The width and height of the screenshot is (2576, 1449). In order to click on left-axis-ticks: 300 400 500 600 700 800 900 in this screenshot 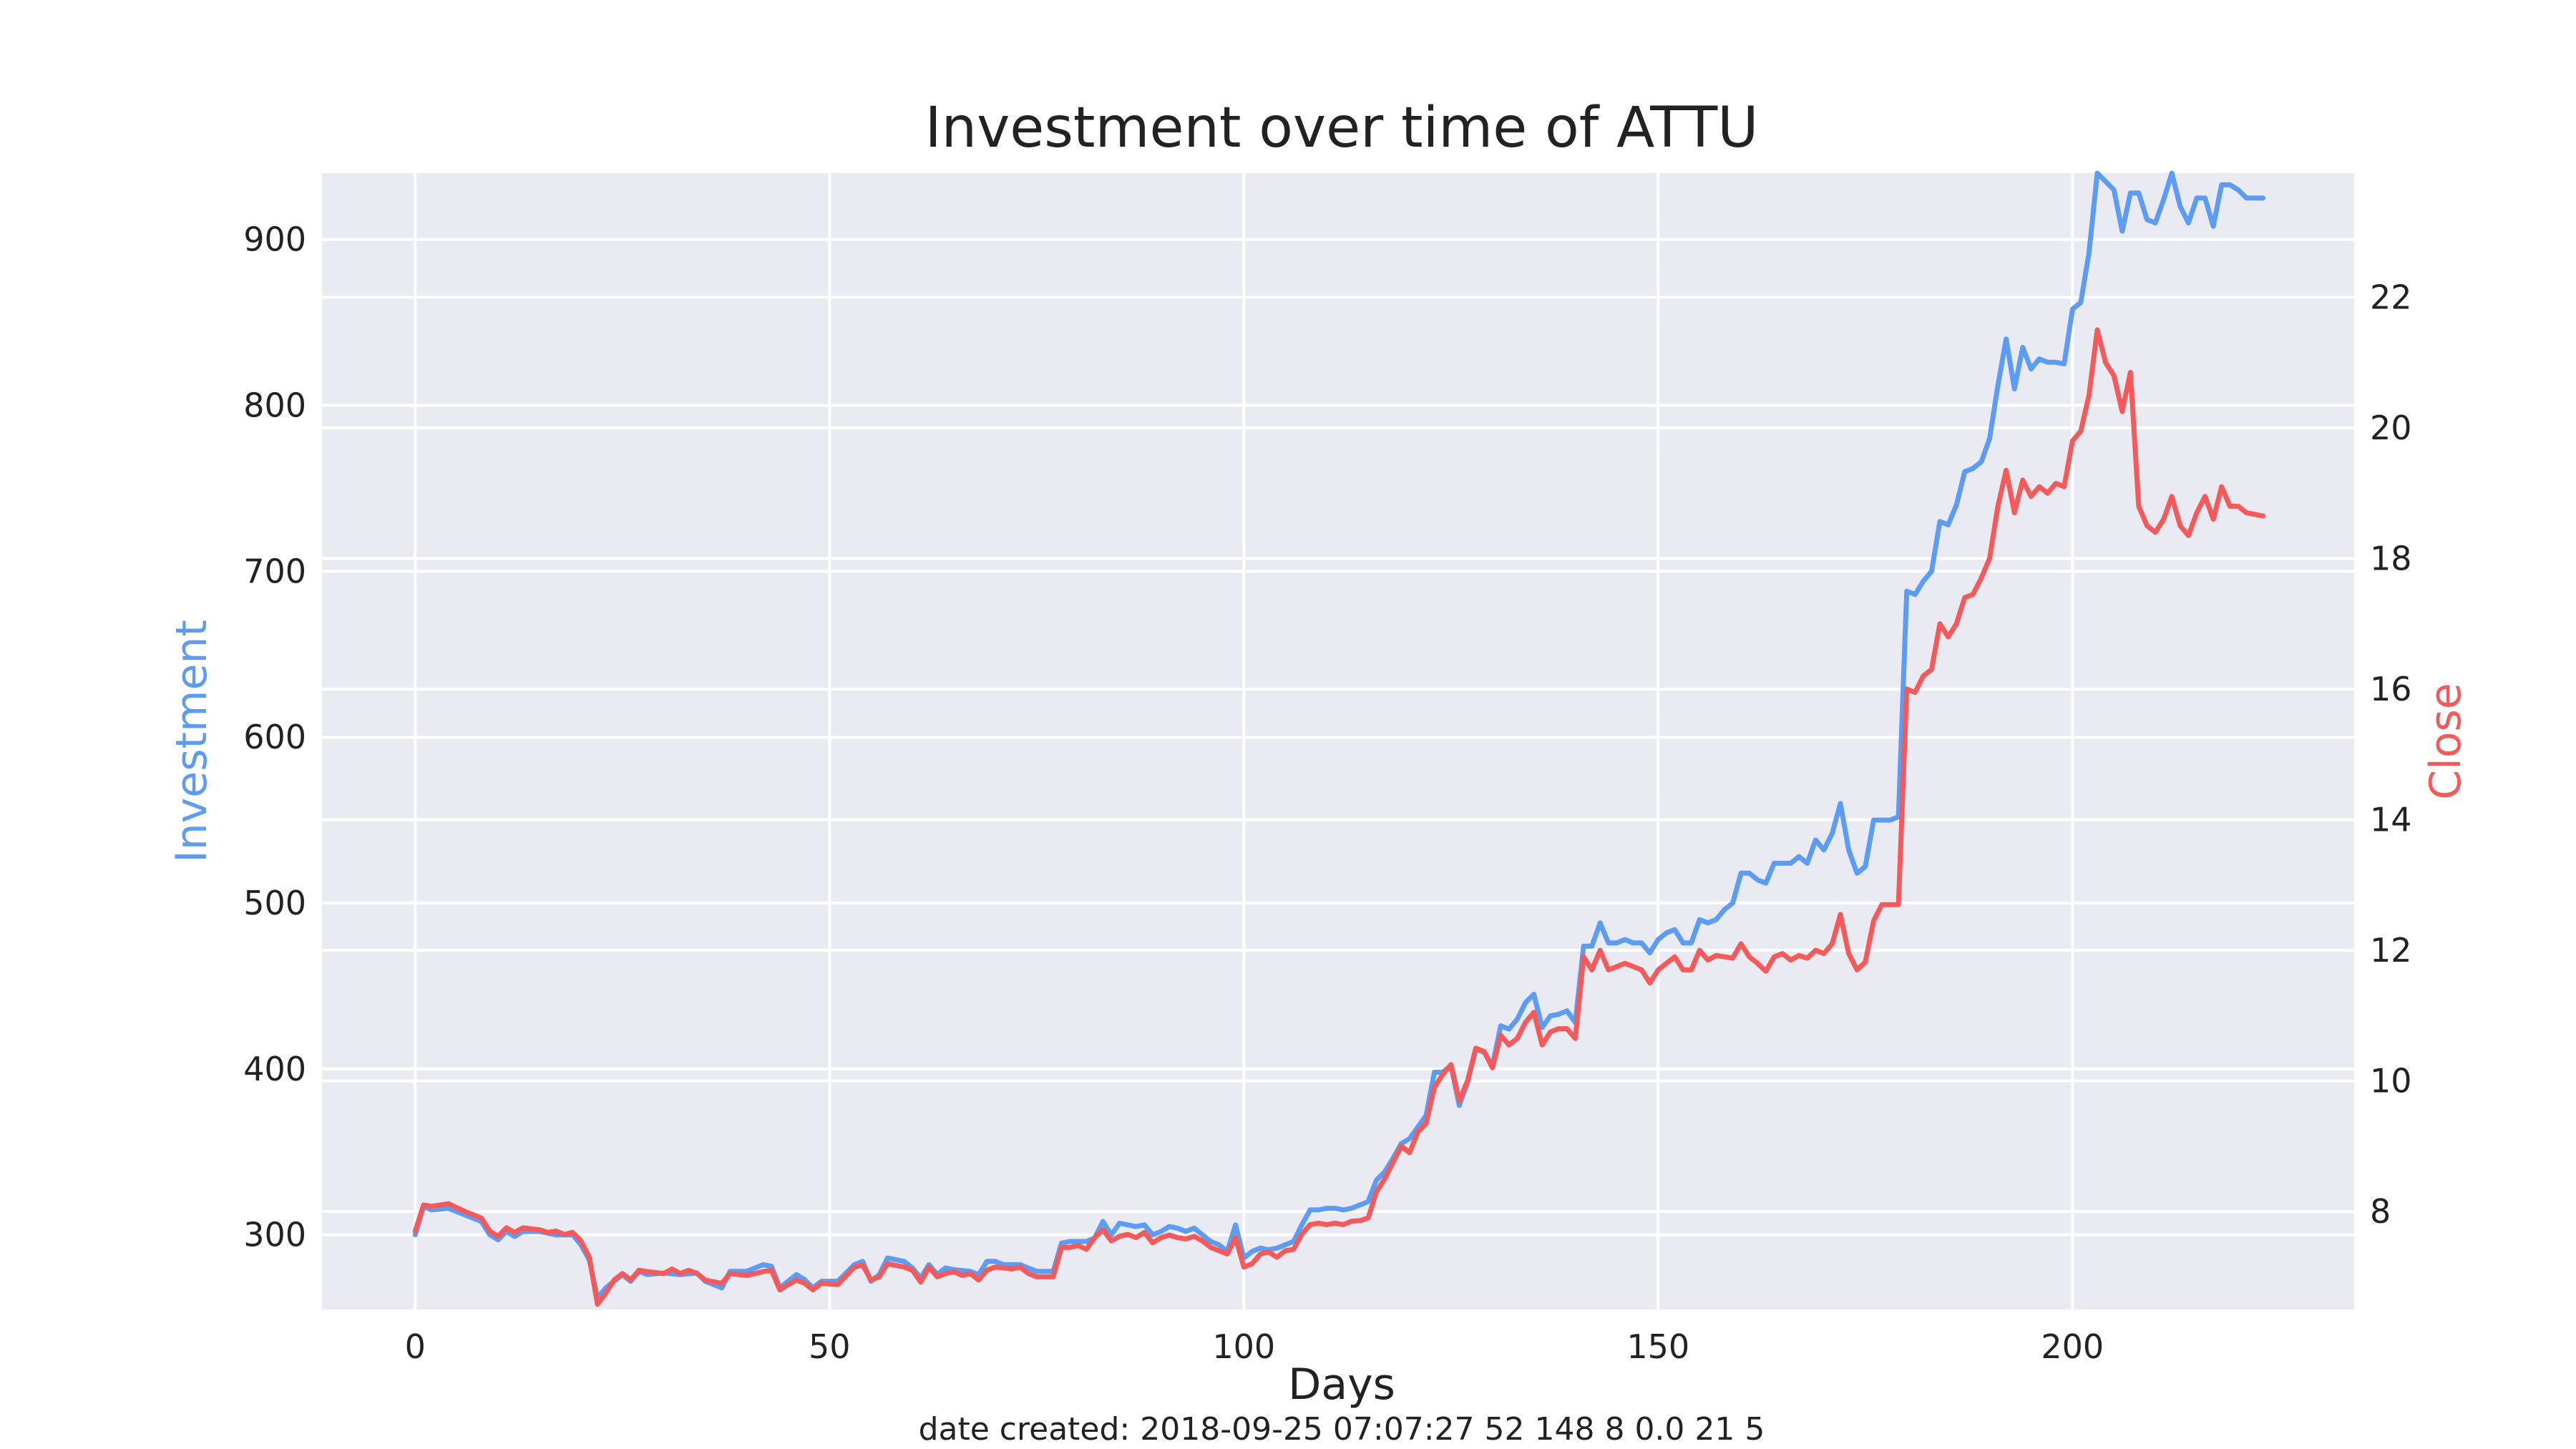, I will do `click(274, 737)`.